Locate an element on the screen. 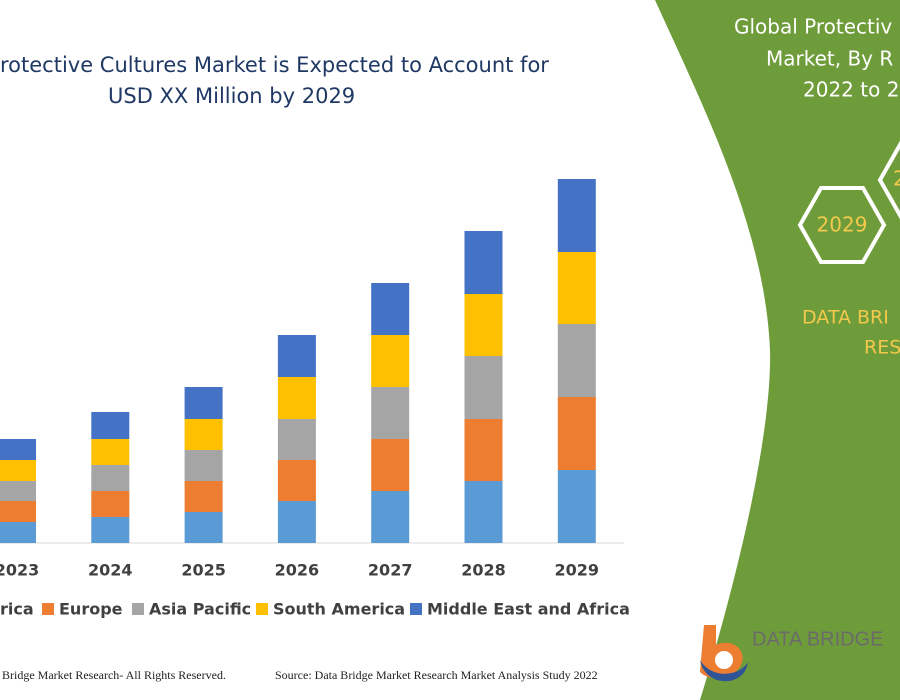 The width and height of the screenshot is (900, 700). x-tick-label: 2023 is located at coordinates (19, 570).